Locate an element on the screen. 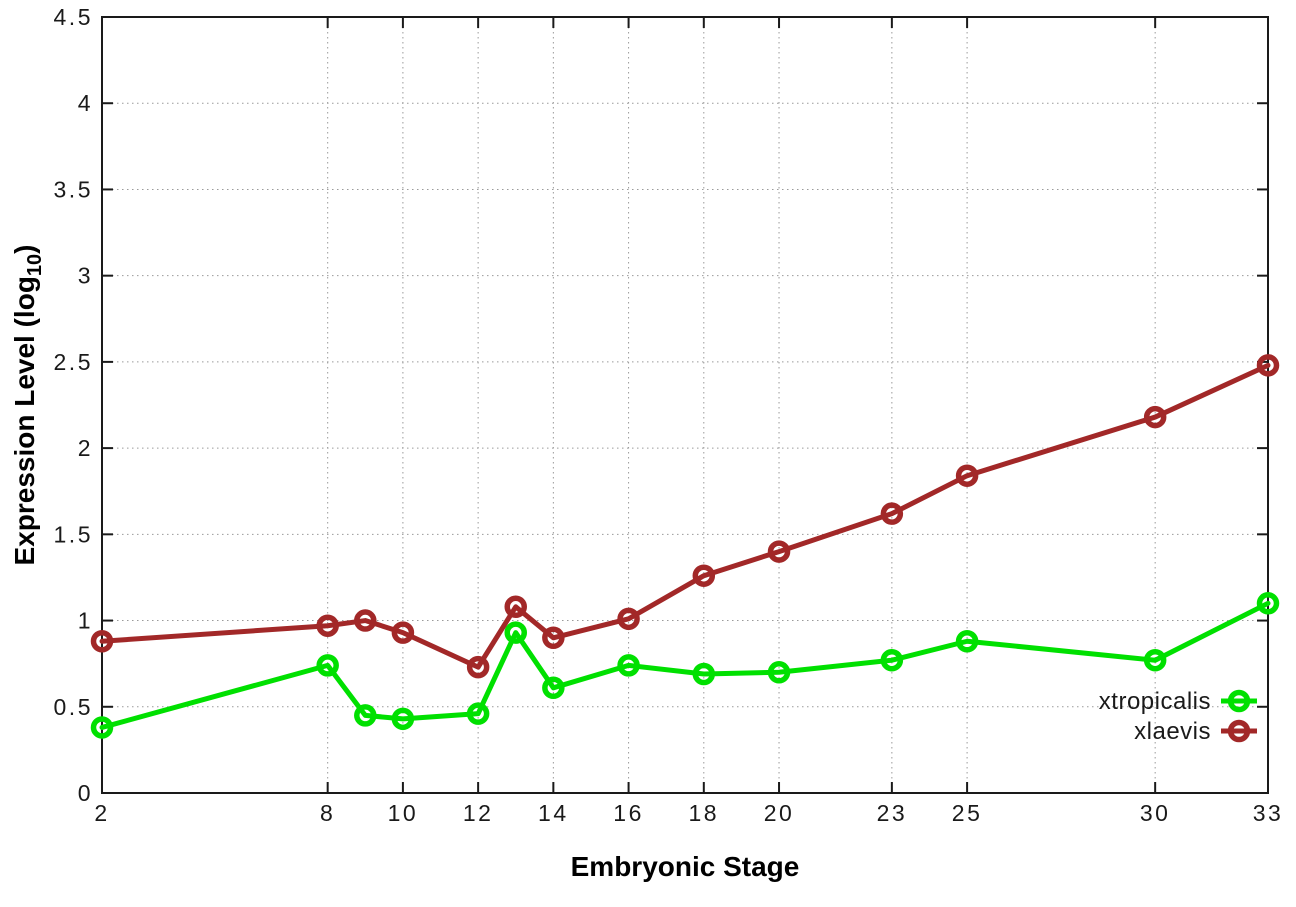 Image resolution: width=1296 pixels, height=907 pixels. x-tick-label: 8 is located at coordinates (327, 813).